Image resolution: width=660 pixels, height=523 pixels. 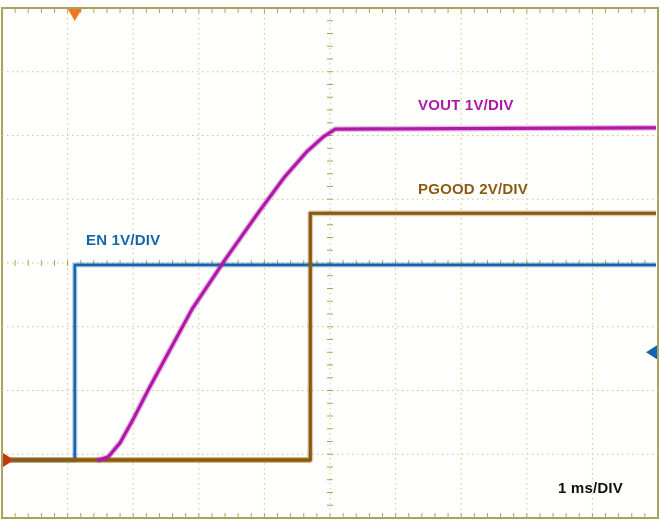 What do you see at coordinates (590, 488) in the screenshot?
I see `timebase-label: 1 ms/DIV` at bounding box center [590, 488].